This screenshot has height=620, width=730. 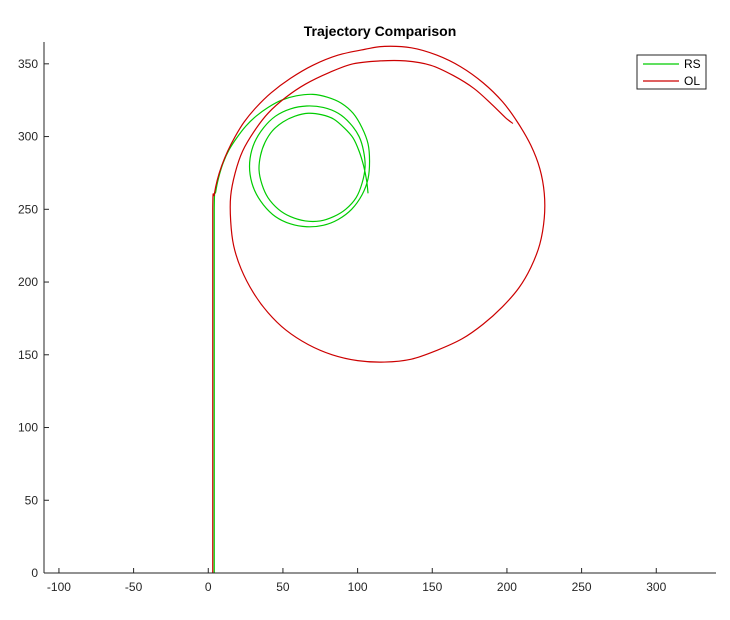 I want to click on x-tick-label: 100, so click(x=358, y=587).